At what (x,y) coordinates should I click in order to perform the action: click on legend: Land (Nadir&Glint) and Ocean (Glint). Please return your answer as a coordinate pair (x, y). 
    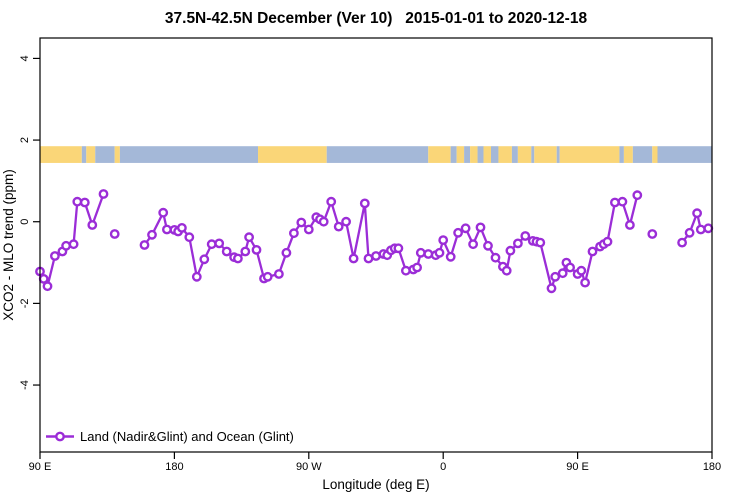
    Looking at the image, I should click on (170, 436).